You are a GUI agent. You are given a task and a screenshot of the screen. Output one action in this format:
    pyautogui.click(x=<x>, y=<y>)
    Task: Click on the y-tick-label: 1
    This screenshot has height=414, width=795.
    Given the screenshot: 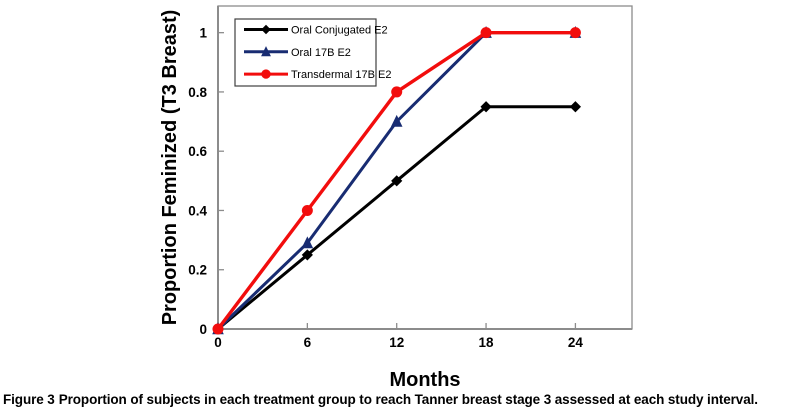 What is the action you would take?
    pyautogui.click(x=203, y=33)
    